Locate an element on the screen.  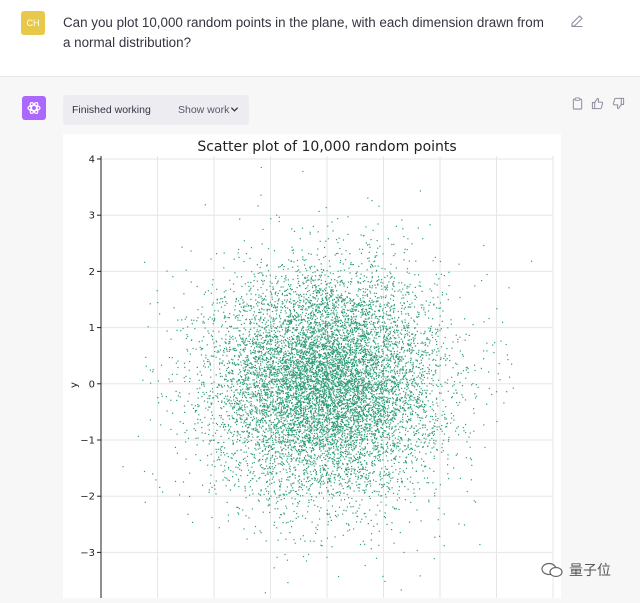
thumbs-down-icon is located at coordinates (618, 103).